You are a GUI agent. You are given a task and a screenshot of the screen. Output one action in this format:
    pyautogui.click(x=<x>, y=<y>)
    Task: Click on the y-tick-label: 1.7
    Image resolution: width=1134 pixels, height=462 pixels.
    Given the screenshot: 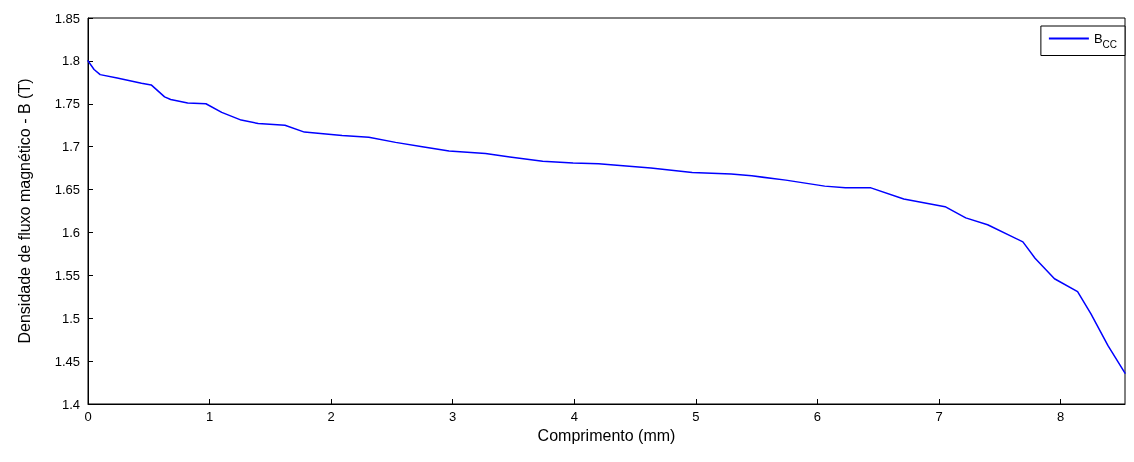 What is the action you would take?
    pyautogui.click(x=70, y=147)
    